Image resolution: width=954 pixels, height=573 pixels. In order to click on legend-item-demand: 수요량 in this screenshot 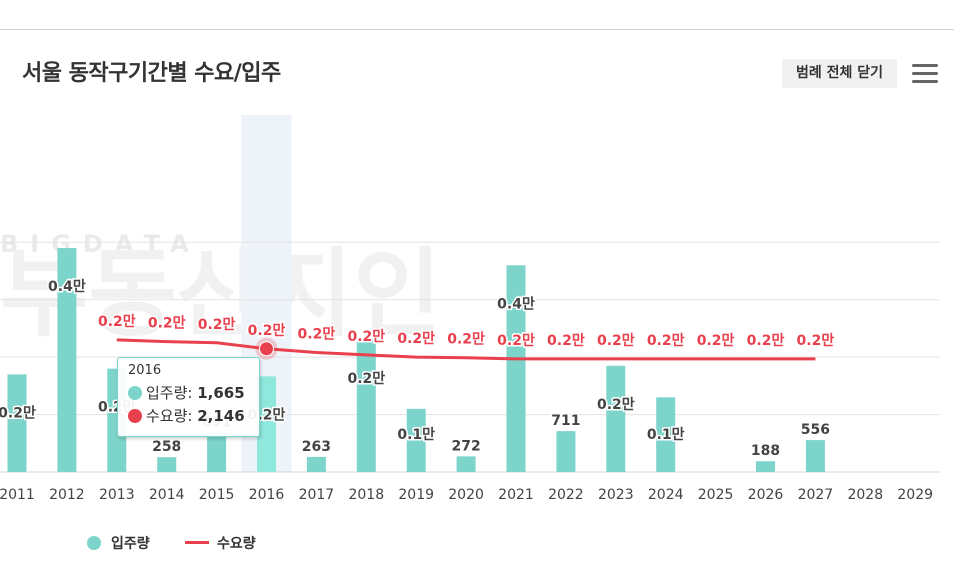, I will do `click(220, 543)`.